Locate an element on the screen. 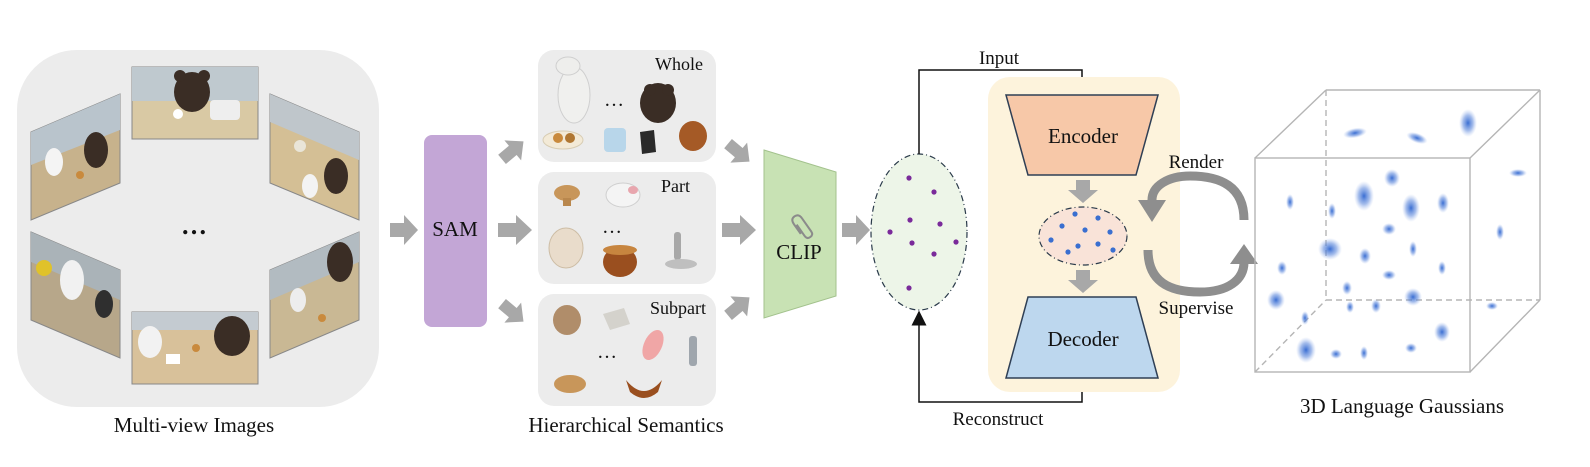 The width and height of the screenshot is (1590, 467). decoder-label: Decoder is located at coordinates (1082, 339).